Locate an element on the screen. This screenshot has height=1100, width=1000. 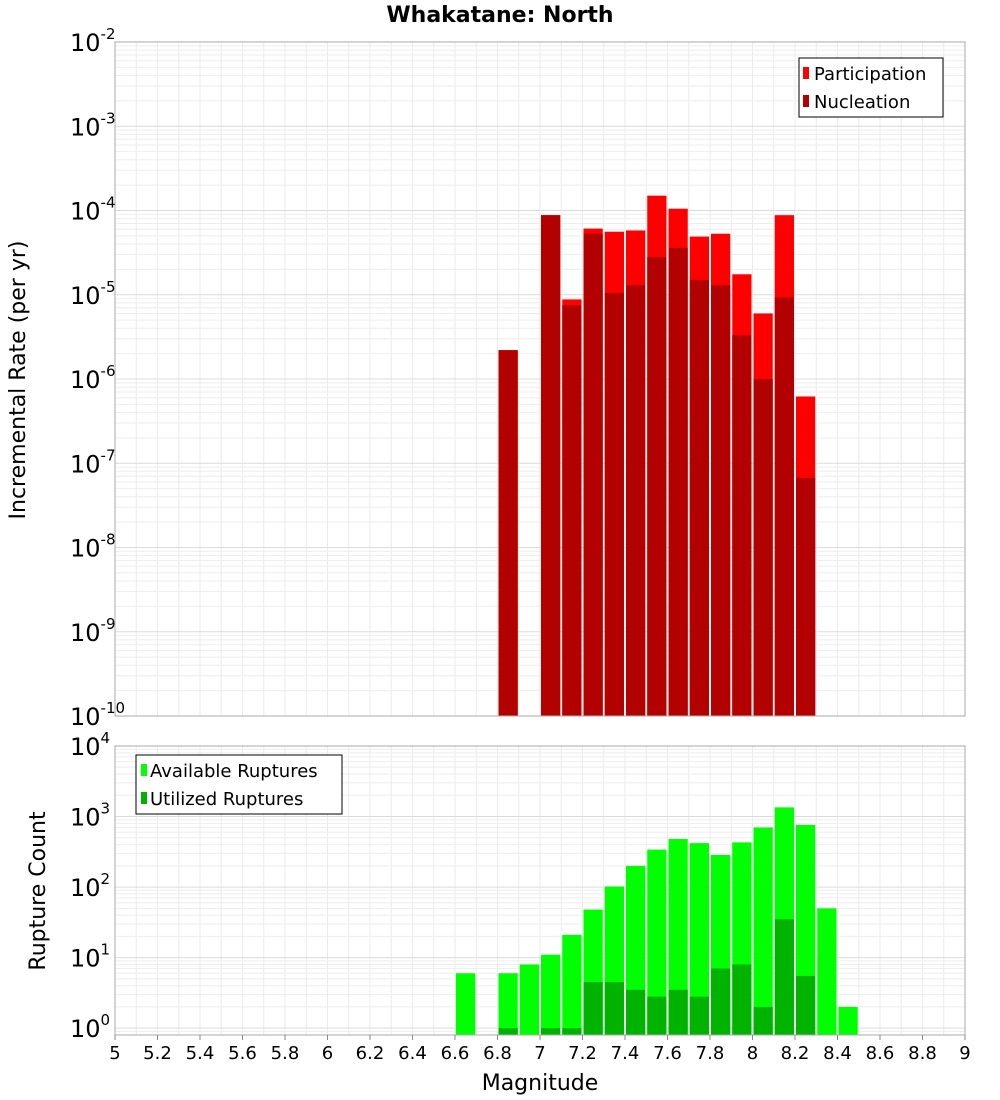
top-legend: Participation Nucleation is located at coordinates (871, 87).